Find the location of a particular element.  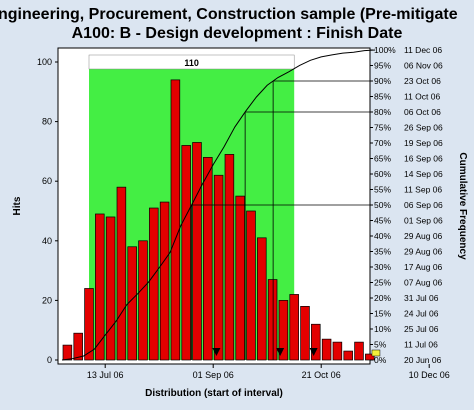

y-tick-label: 40 is located at coordinates (47, 241).